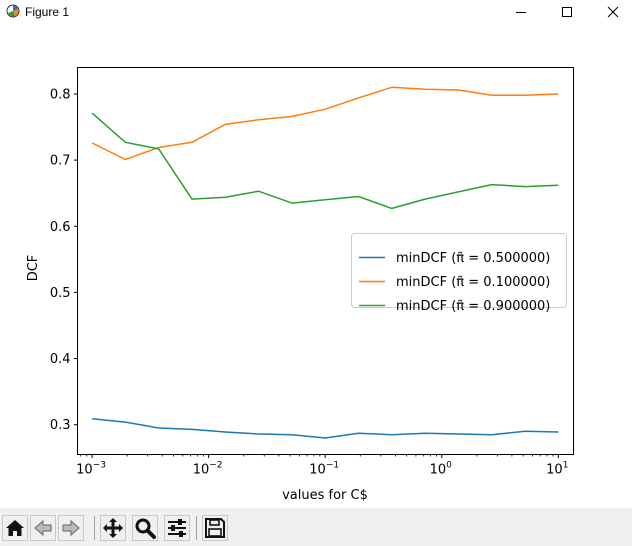 The height and width of the screenshot is (546, 632). What do you see at coordinates (459, 270) in the screenshot?
I see `legend-box` at bounding box center [459, 270].